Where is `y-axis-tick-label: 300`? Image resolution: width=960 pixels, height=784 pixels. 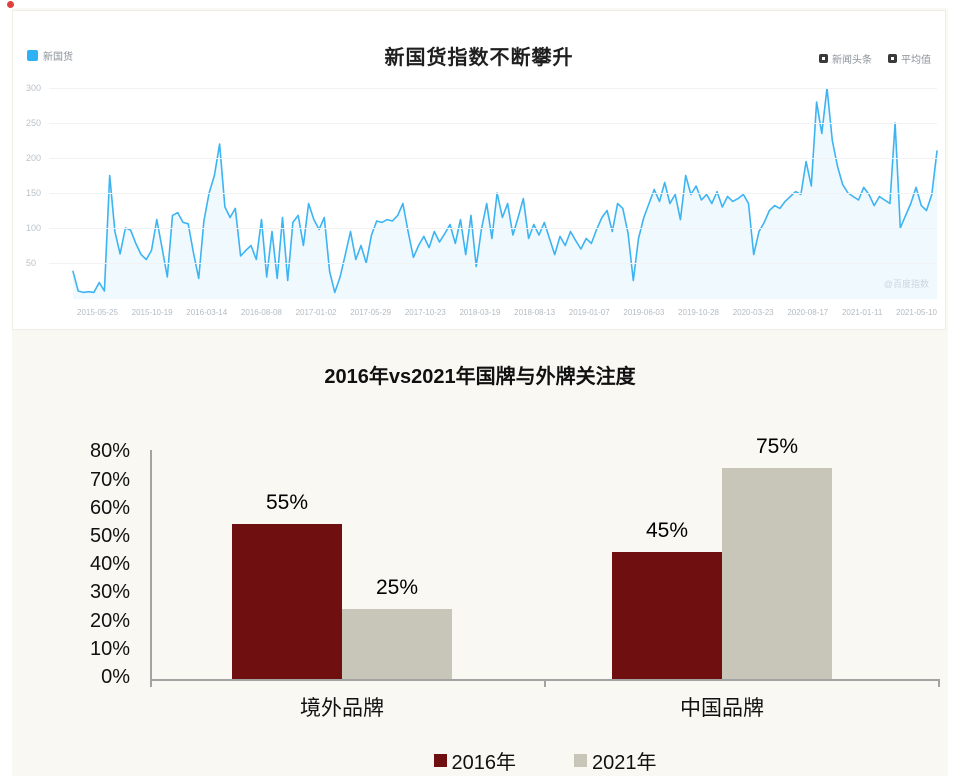 y-axis-tick-label: 300 is located at coordinates (34, 88).